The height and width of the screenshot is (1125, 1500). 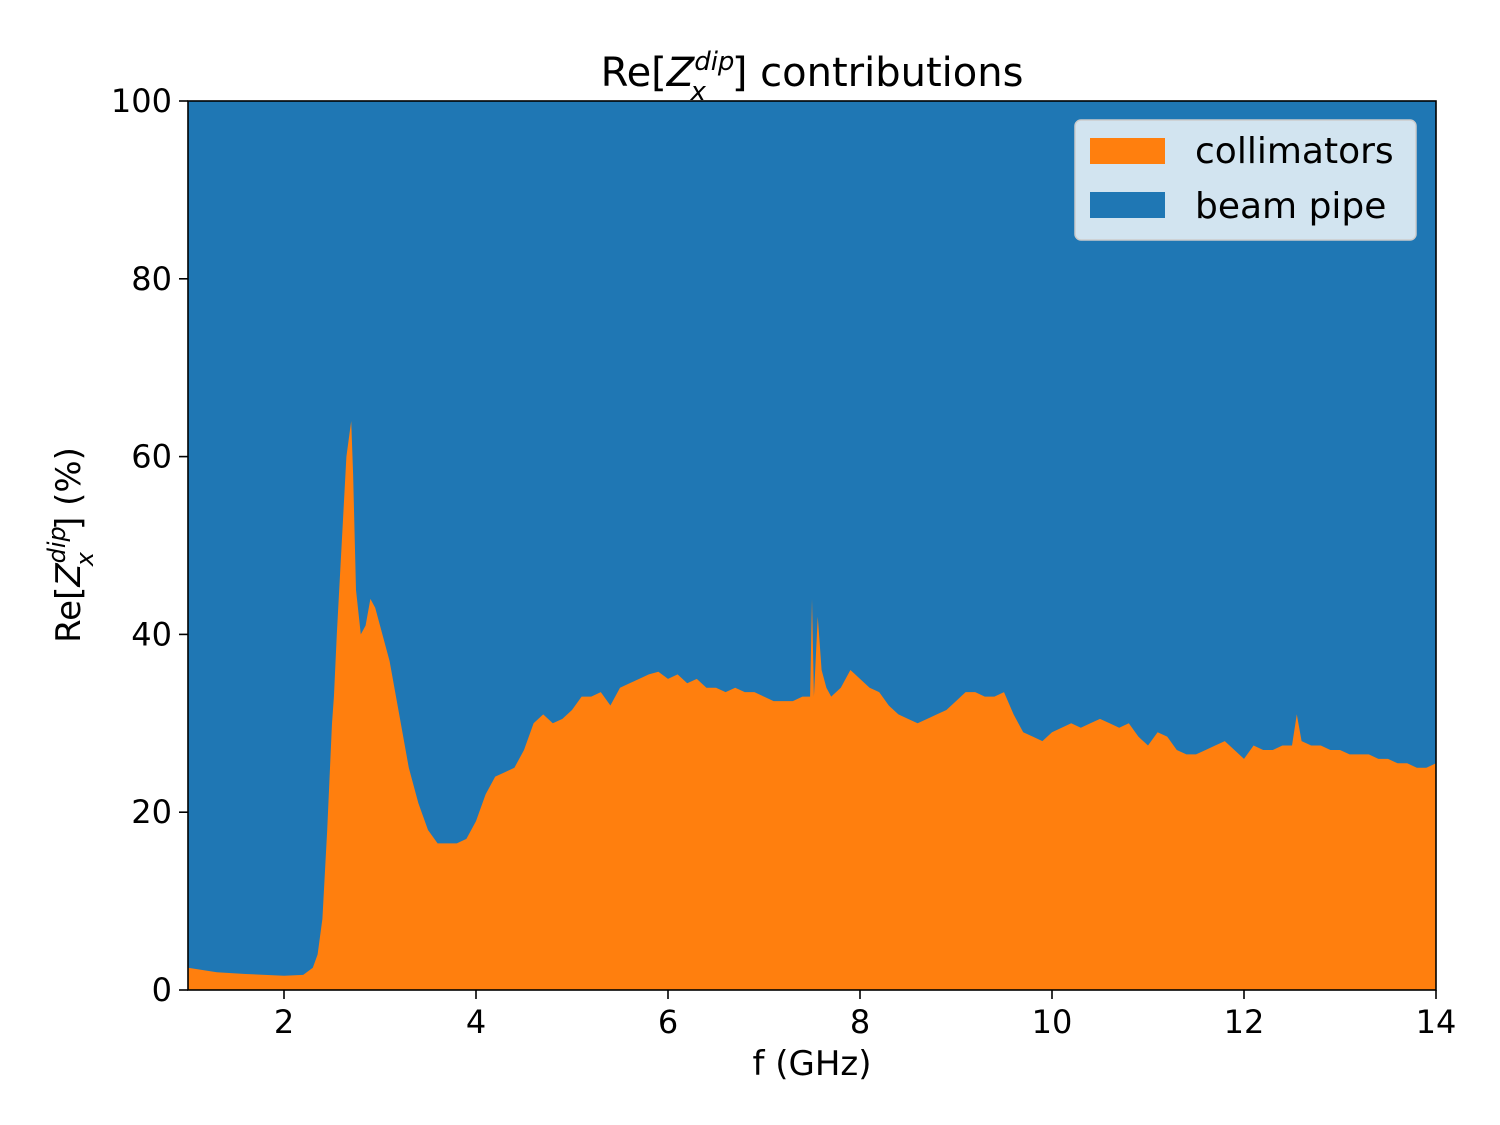 What do you see at coordinates (1245, 180) in the screenshot?
I see `legend: collimators beam pipe` at bounding box center [1245, 180].